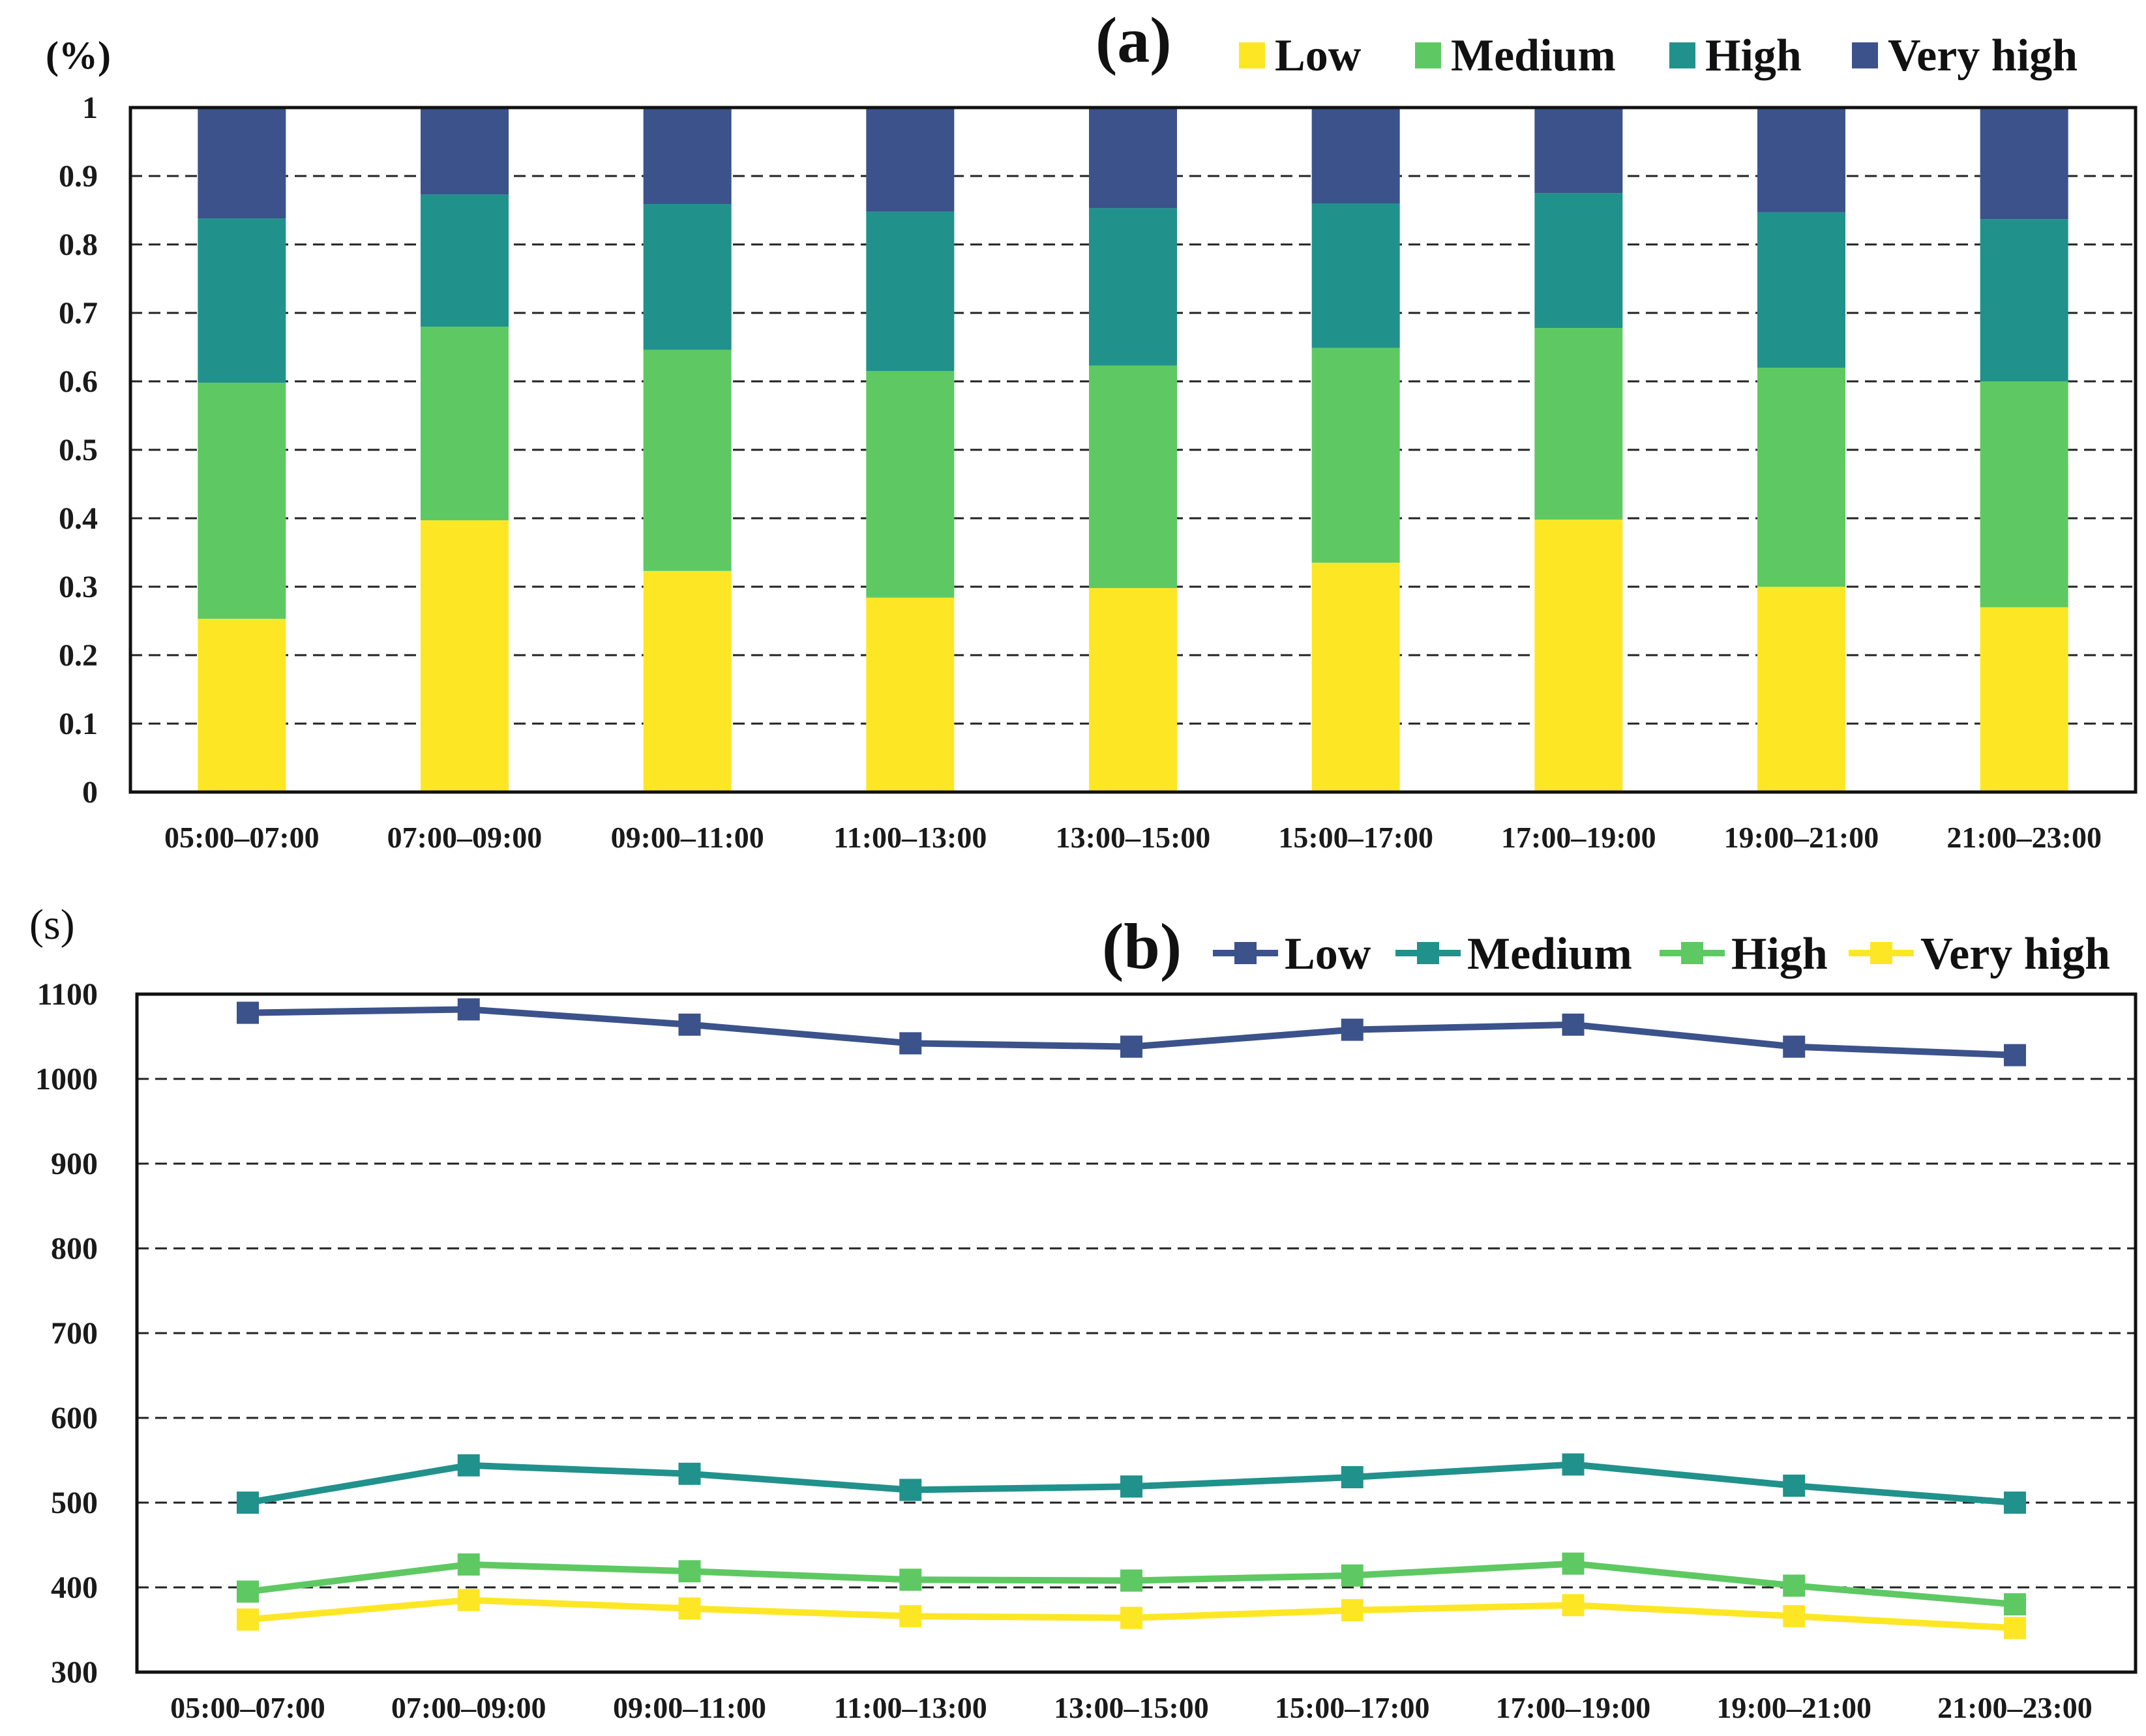 Image resolution: width=2146 pixels, height=1736 pixels. I want to click on panel-b-y-tick-label: 600, so click(74, 1418).